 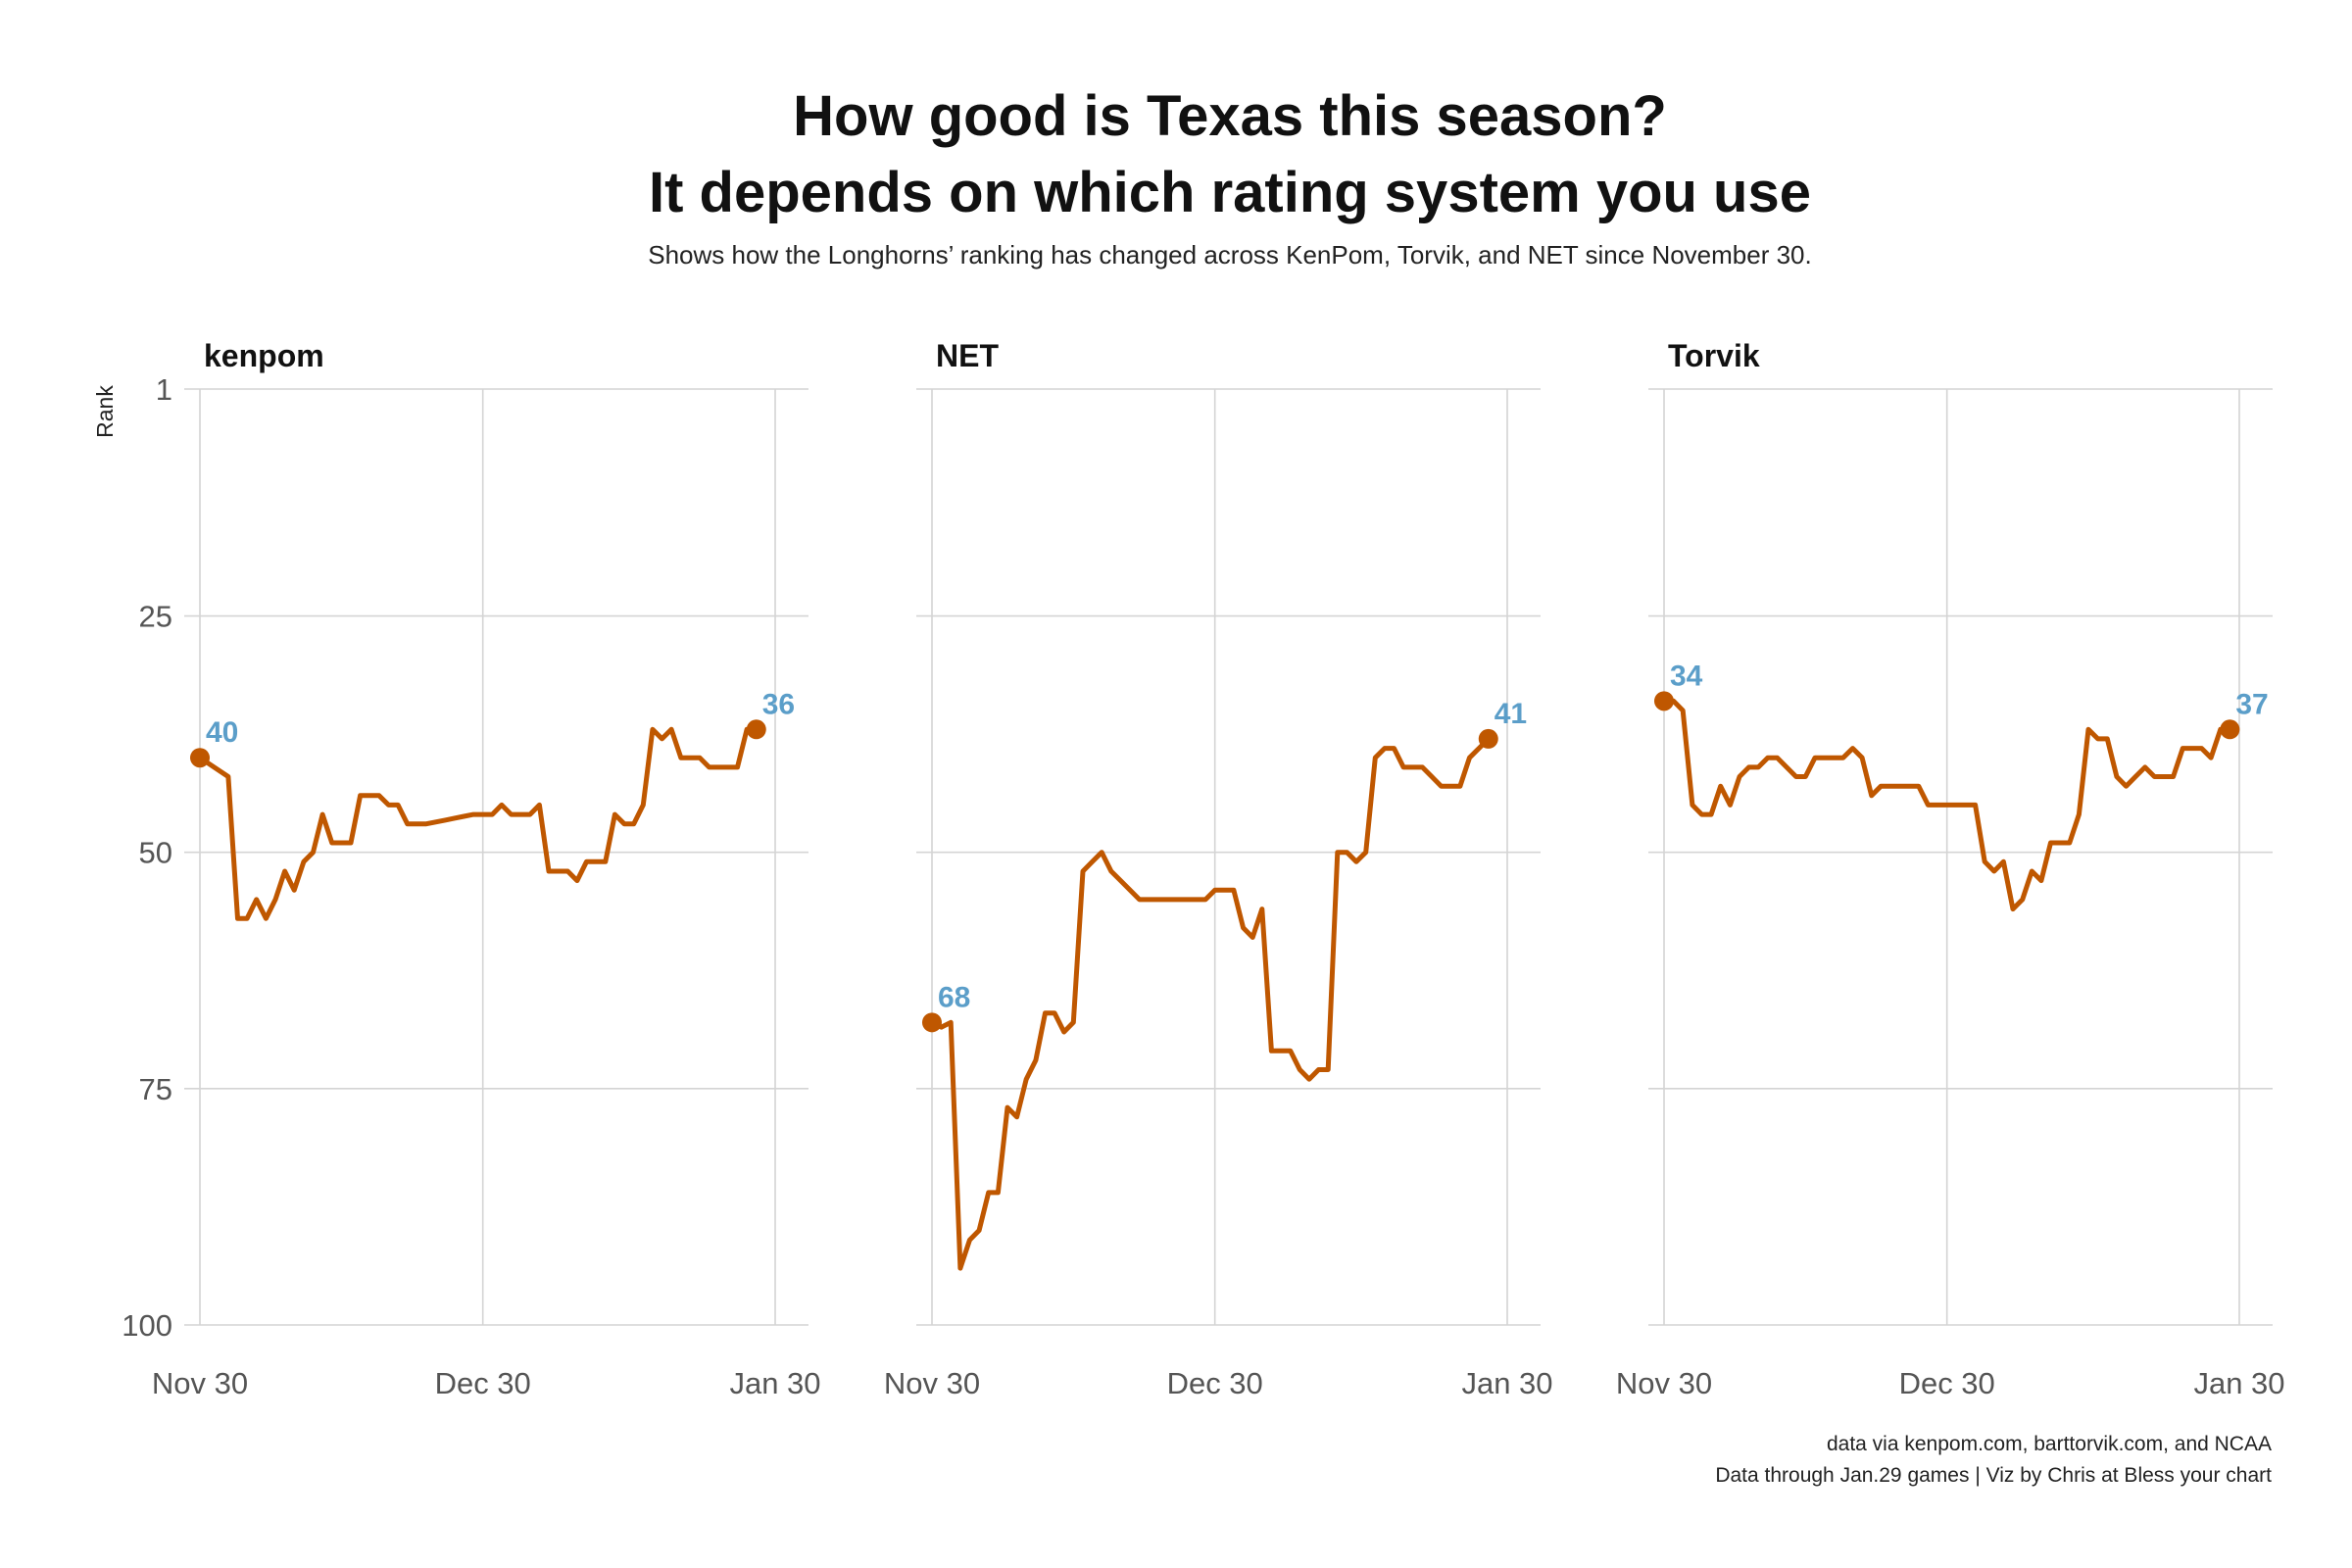 I want to click on series-line-net, so click(x=1210, y=1003).